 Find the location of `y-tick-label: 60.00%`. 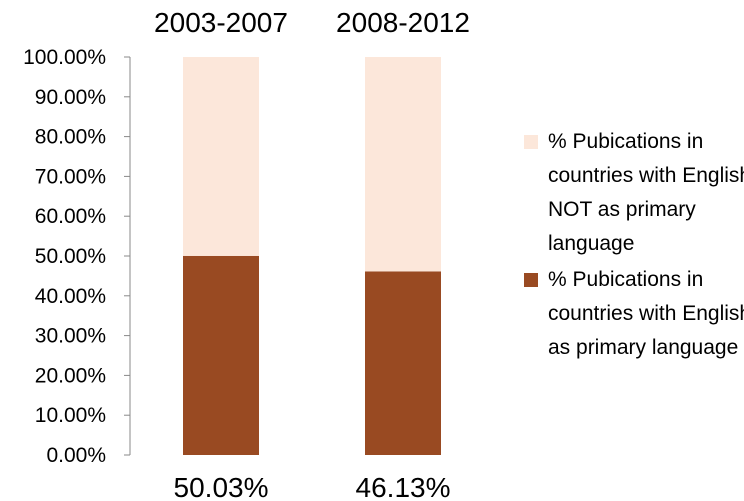

y-tick-label: 60.00% is located at coordinates (70, 216).